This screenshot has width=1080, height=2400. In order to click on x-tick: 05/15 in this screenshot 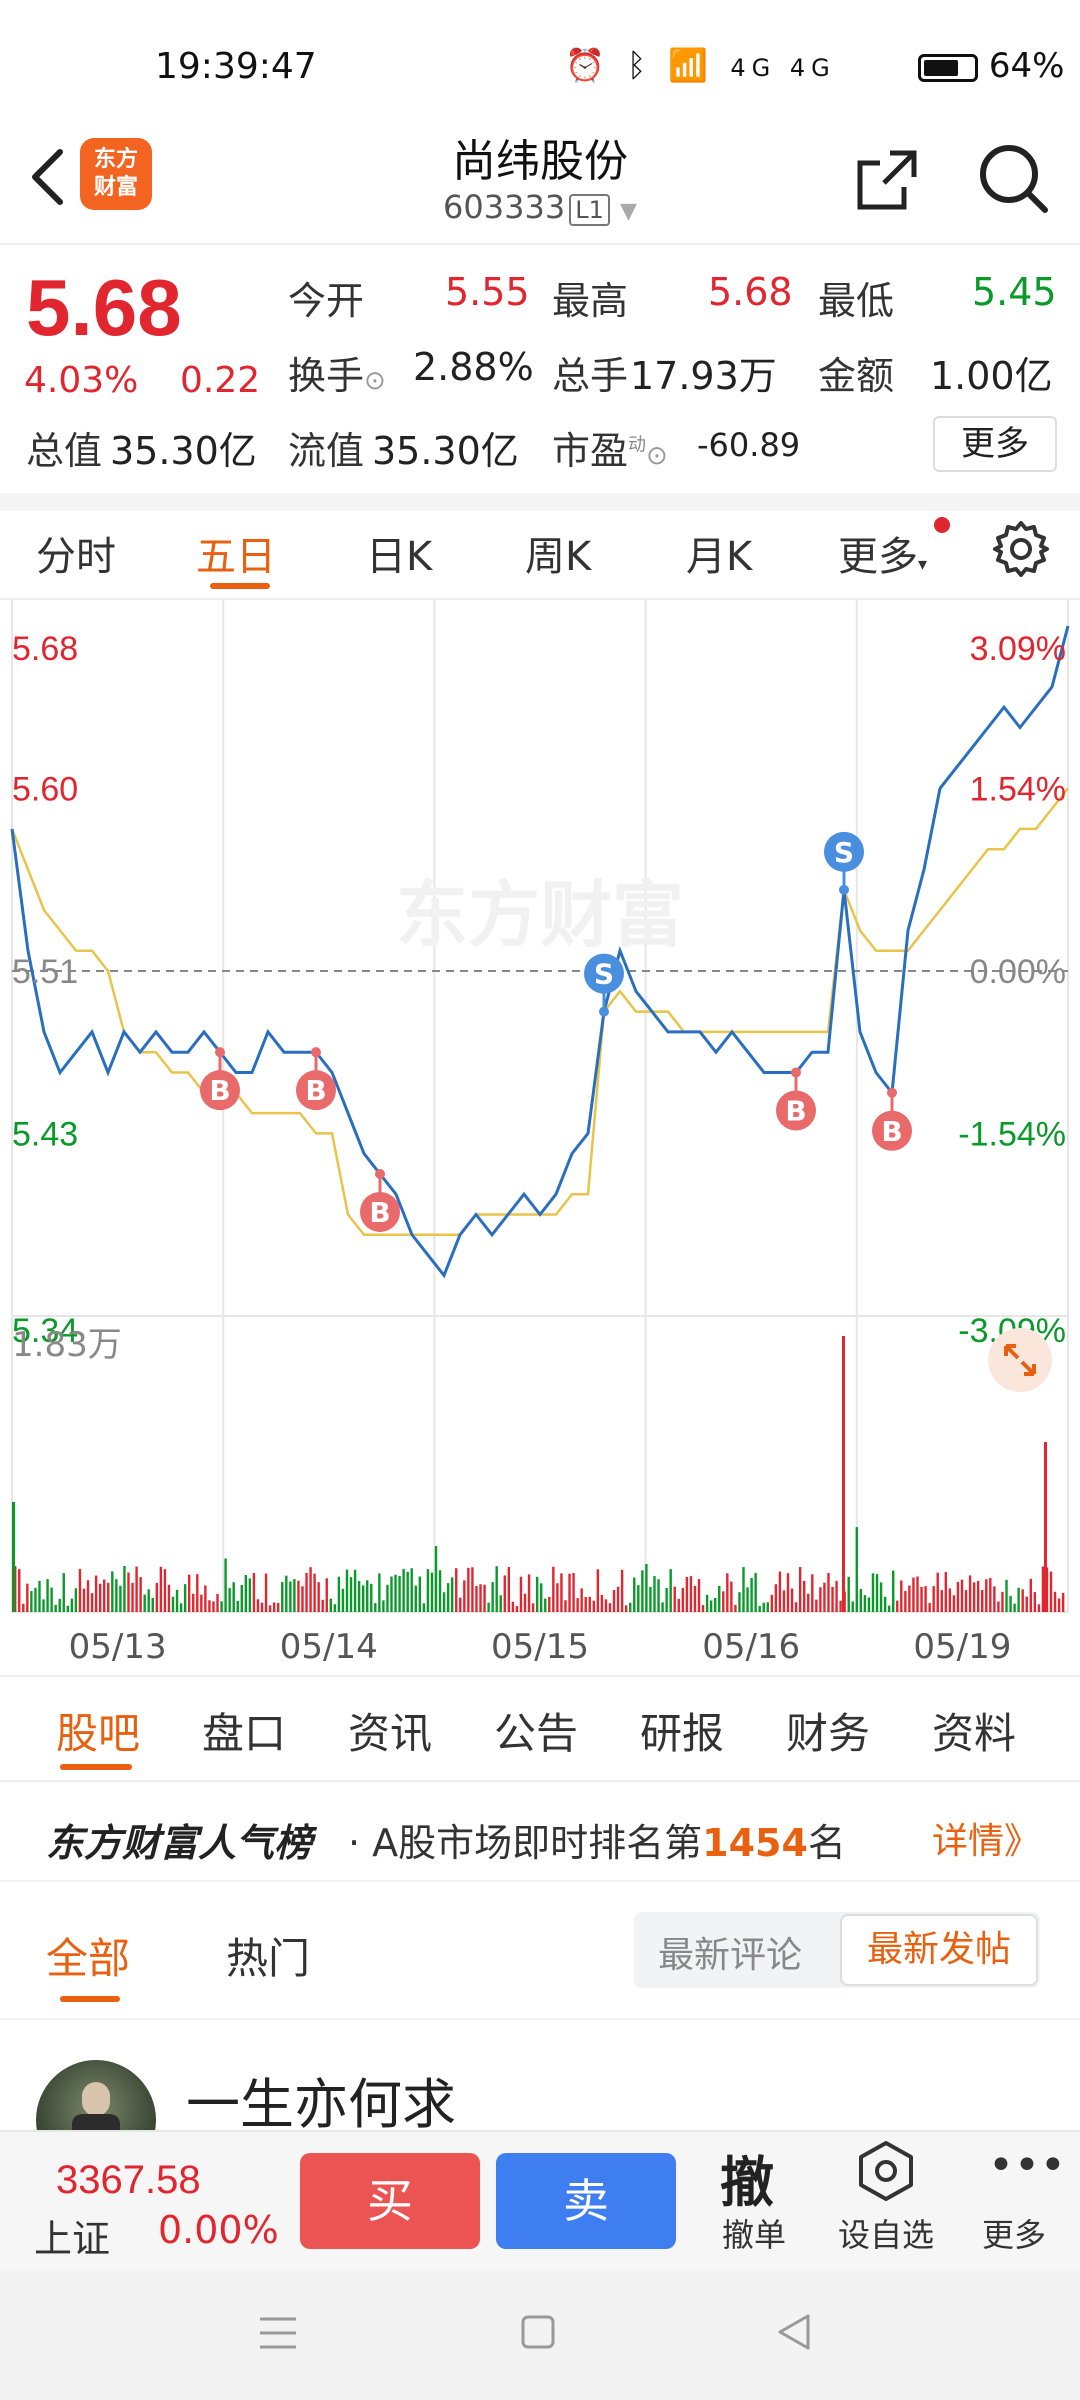, I will do `click(540, 1647)`.